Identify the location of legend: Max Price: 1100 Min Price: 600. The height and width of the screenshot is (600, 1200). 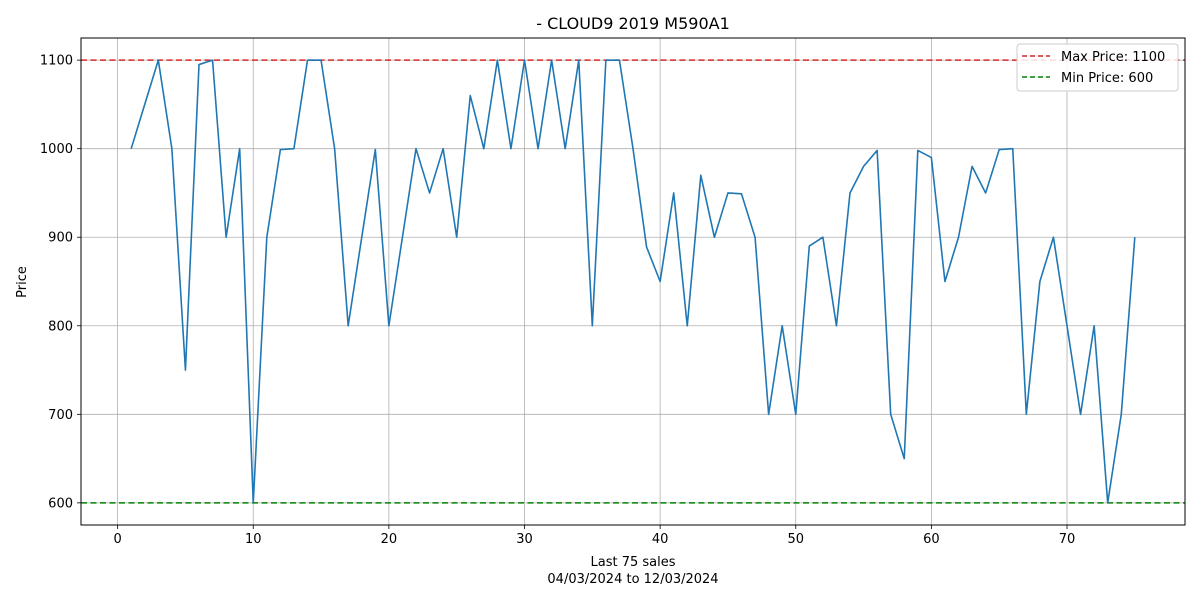
(1097, 67).